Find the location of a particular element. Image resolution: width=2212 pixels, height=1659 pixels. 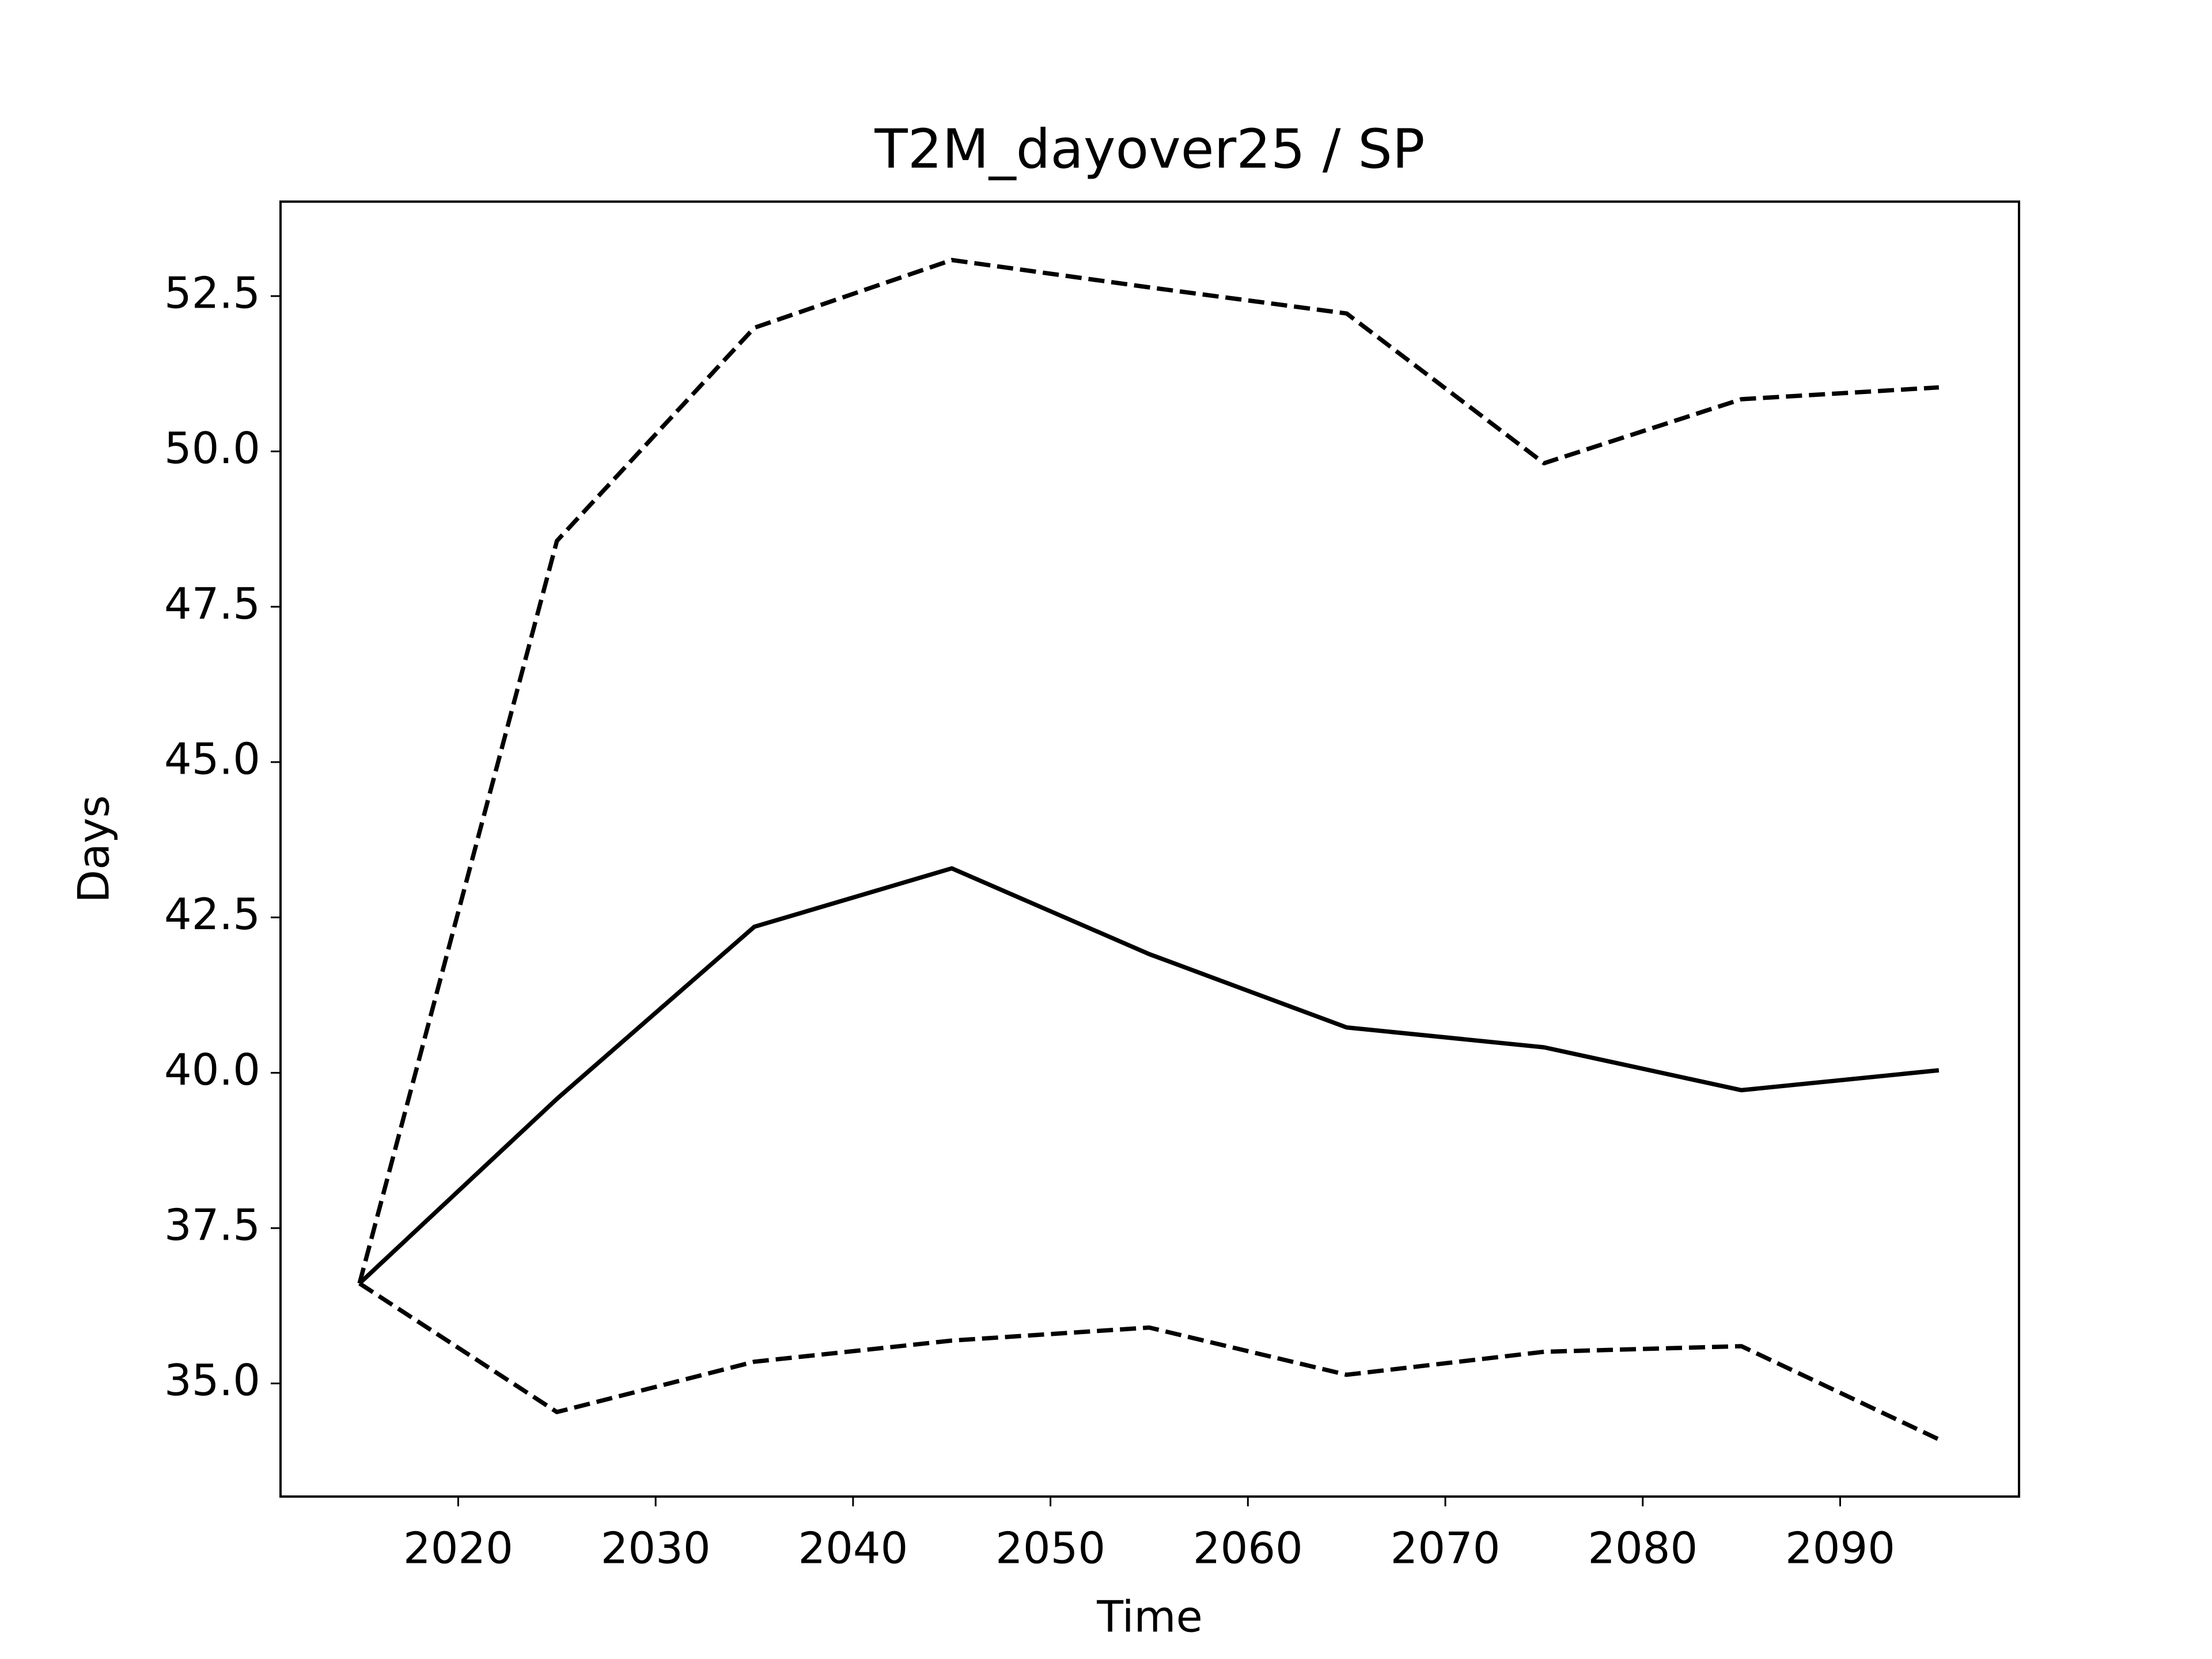

line is located at coordinates (1149, 1361).